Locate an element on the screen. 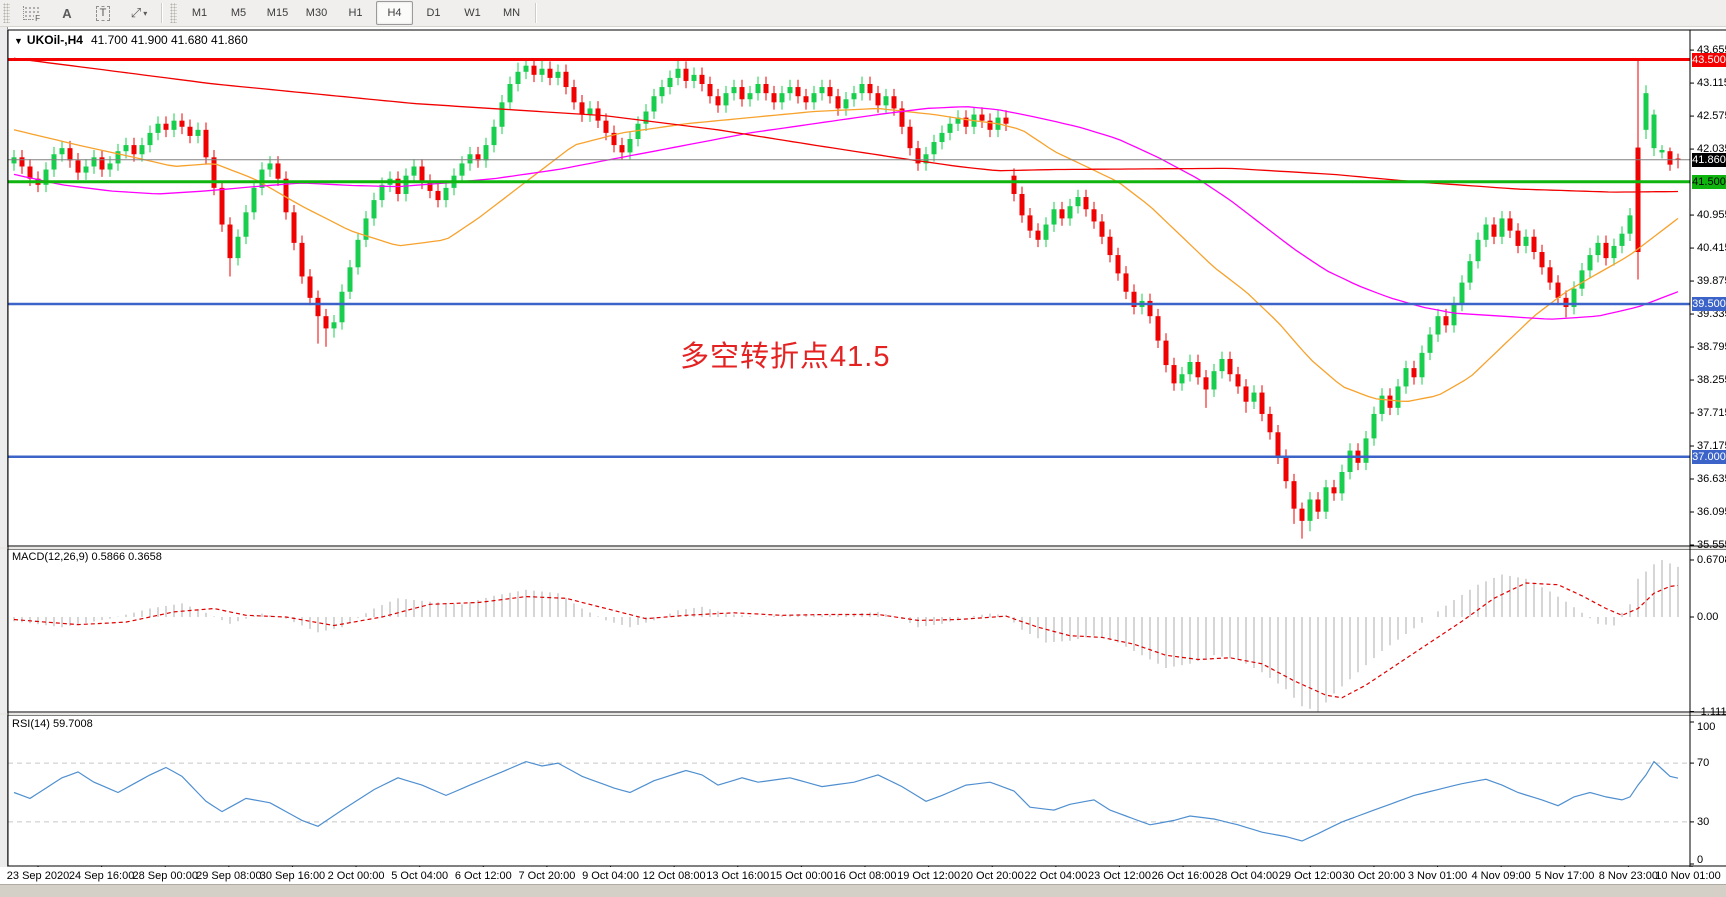 This screenshot has width=1726, height=897. chevron-down-icon: ▼ is located at coordinates (18, 41).